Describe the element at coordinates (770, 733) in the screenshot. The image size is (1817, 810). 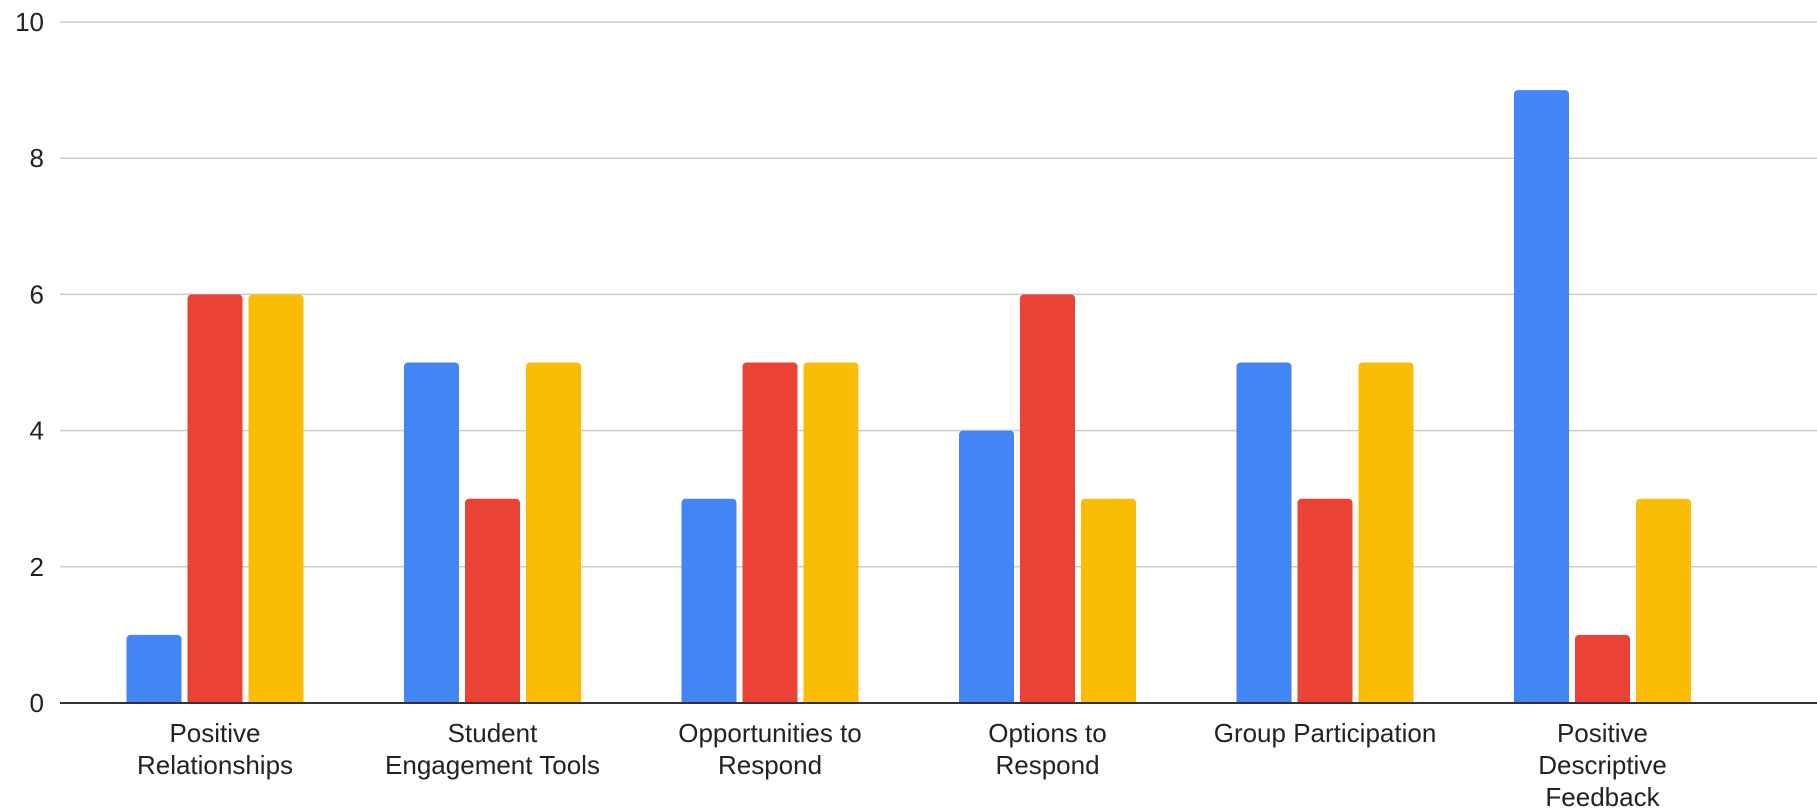
I see `x-tick-label: Opportunities to` at that location.